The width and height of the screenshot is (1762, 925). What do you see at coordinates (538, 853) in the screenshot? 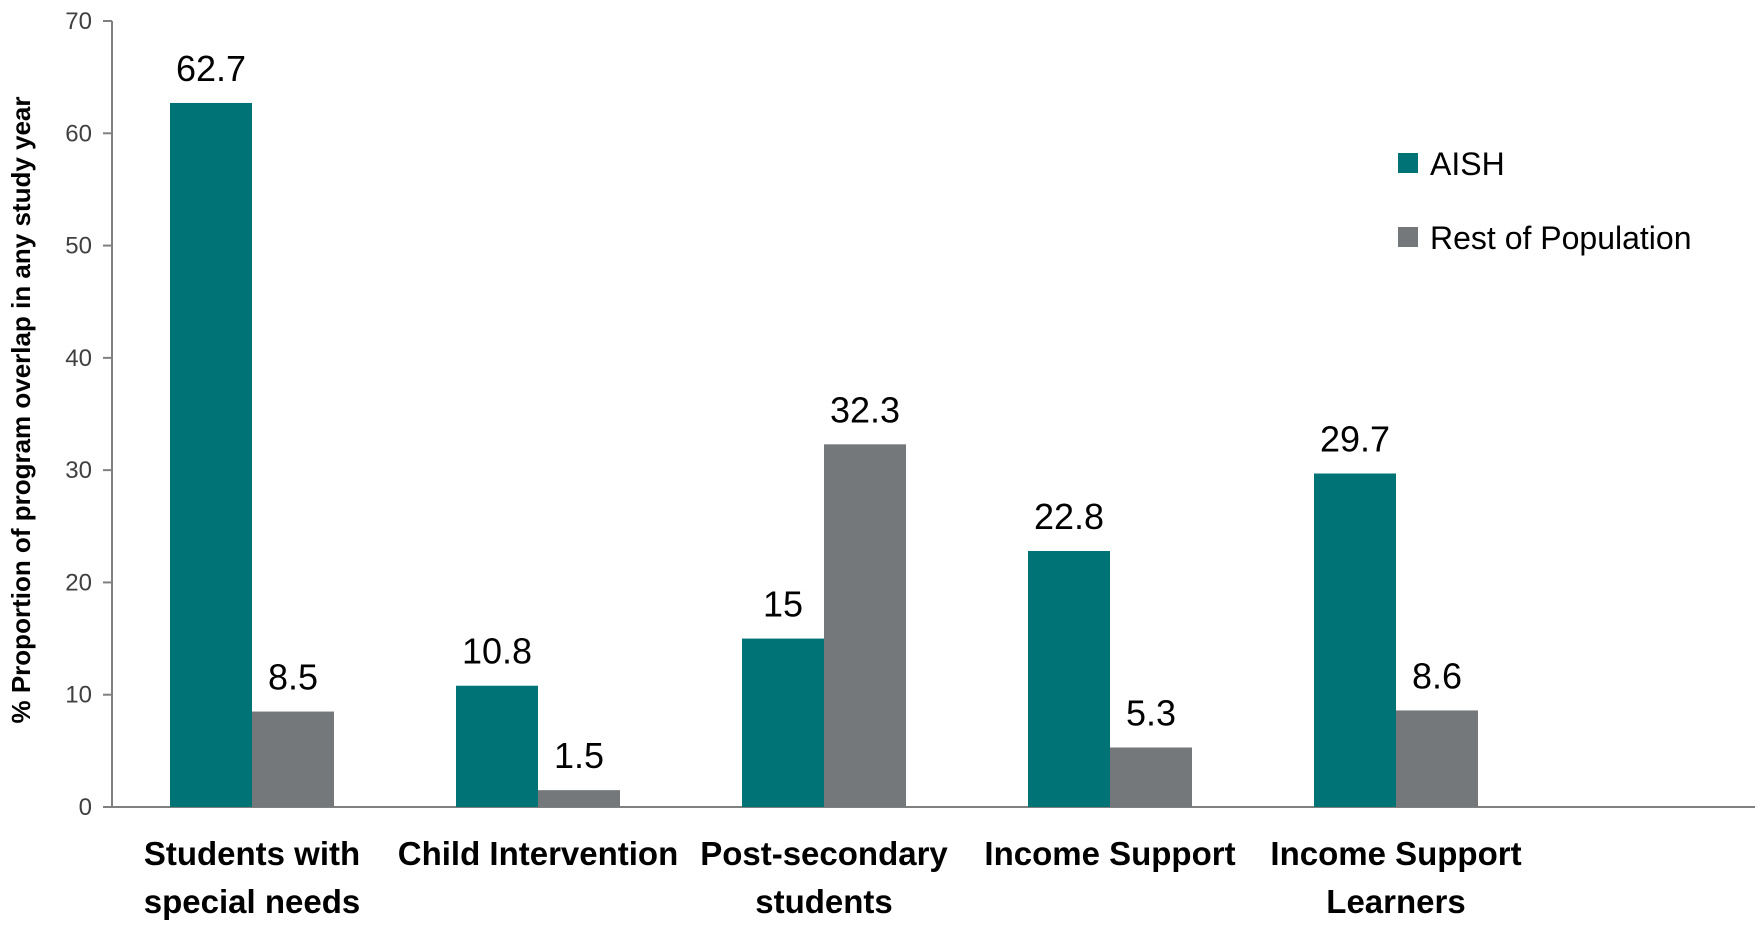
I see `x-category-label: Child Intervention` at bounding box center [538, 853].